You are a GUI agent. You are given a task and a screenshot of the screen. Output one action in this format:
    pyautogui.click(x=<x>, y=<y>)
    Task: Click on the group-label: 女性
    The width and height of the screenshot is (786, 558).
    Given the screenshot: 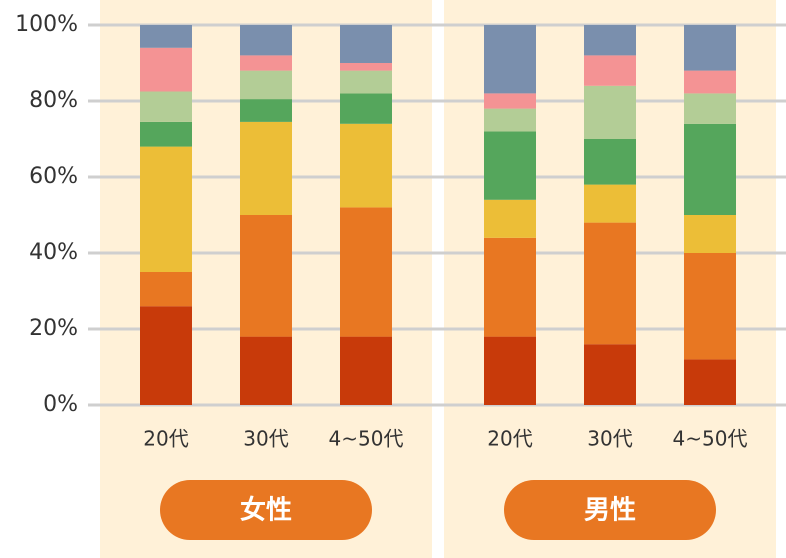 What is the action you would take?
    pyautogui.click(x=266, y=510)
    